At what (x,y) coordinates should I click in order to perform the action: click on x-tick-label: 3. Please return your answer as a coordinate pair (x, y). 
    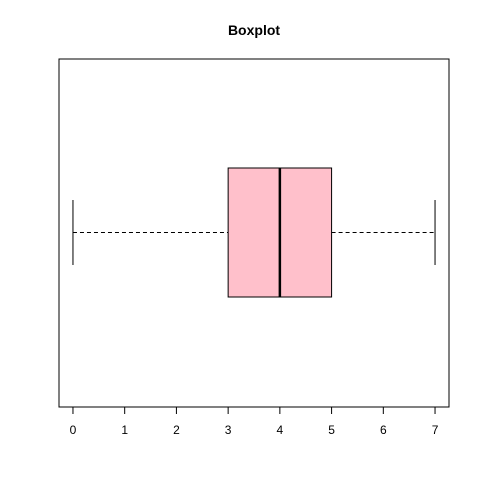
    Looking at the image, I should click on (228, 430).